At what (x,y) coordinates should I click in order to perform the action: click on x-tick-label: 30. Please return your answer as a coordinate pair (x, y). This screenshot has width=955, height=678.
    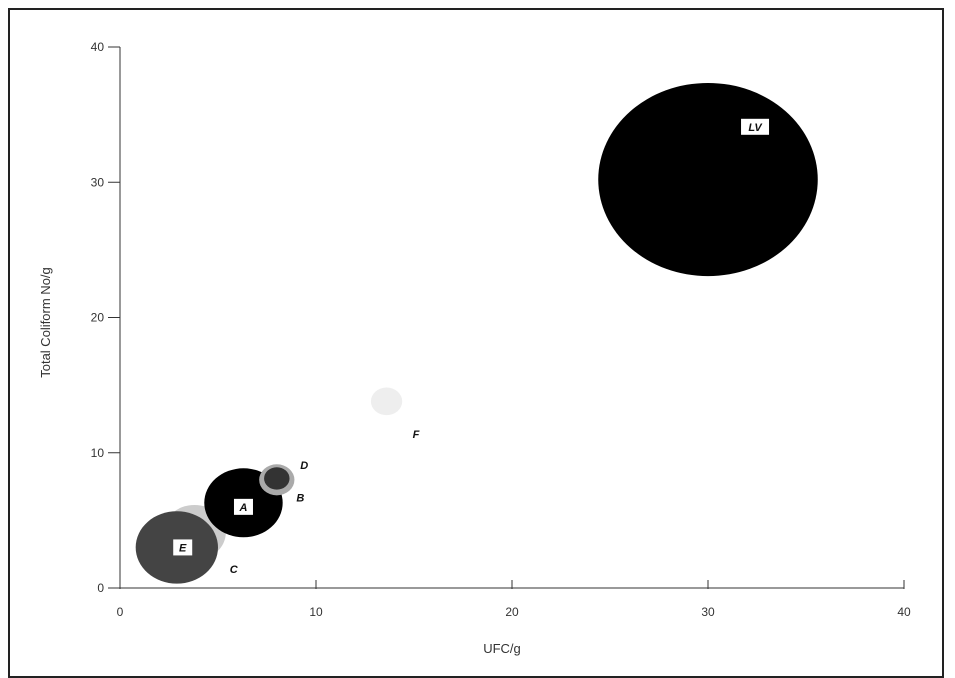
    Looking at the image, I should click on (708, 612).